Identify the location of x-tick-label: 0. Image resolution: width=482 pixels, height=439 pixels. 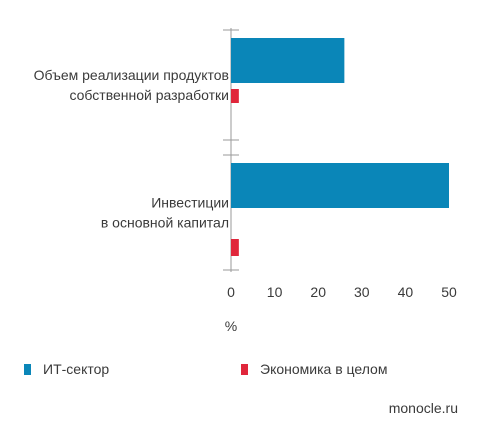
(231, 292).